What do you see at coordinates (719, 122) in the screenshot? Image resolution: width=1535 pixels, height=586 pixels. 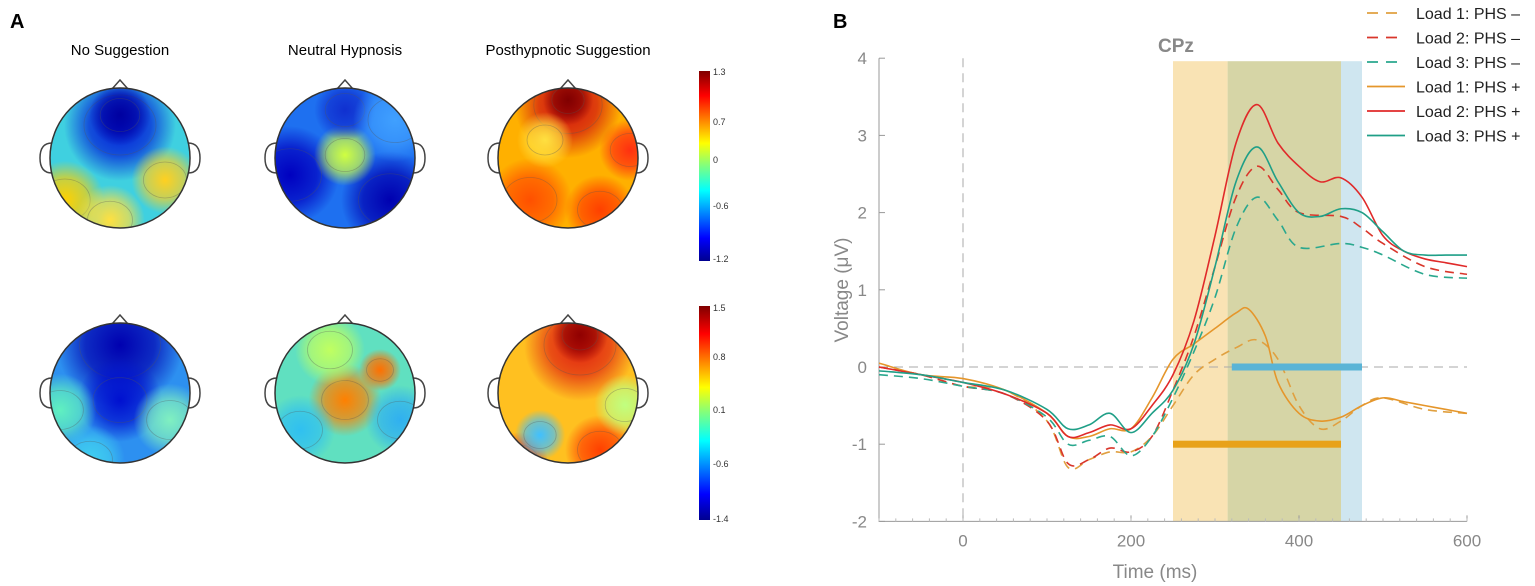 I see `colorbar-tick: 0.7` at bounding box center [719, 122].